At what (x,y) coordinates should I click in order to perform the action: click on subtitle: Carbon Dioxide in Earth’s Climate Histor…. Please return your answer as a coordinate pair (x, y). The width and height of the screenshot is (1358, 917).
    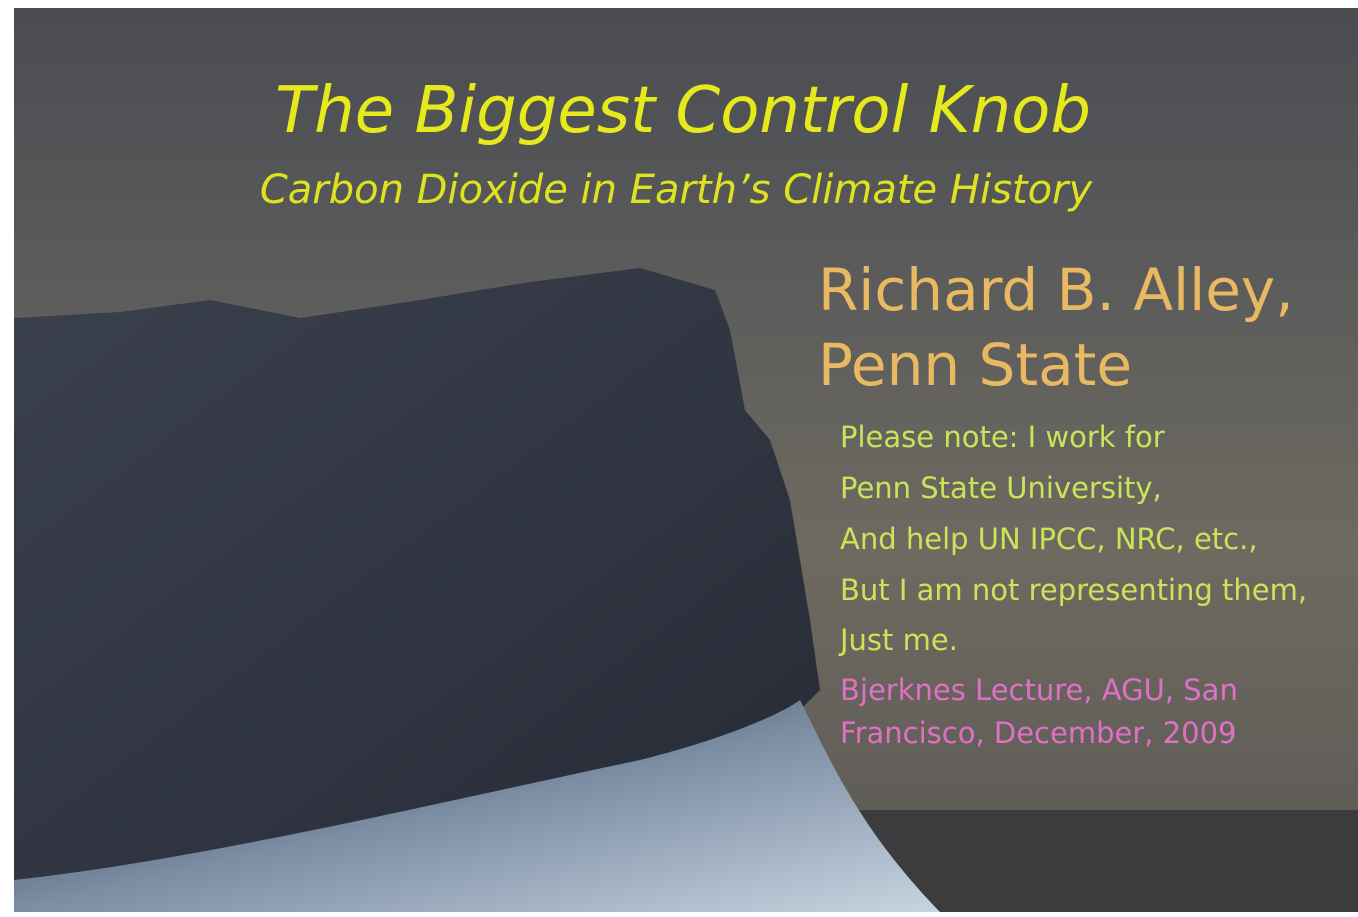
    Looking at the image, I should click on (677, 190).